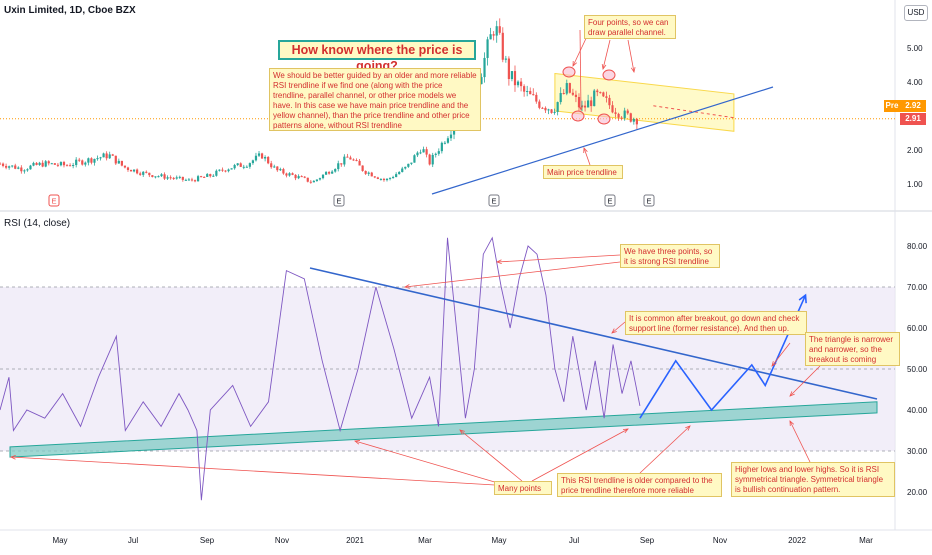  What do you see at coordinates (498, 262) in the screenshot?
I see `arrow-three-1-head` at bounding box center [498, 262].